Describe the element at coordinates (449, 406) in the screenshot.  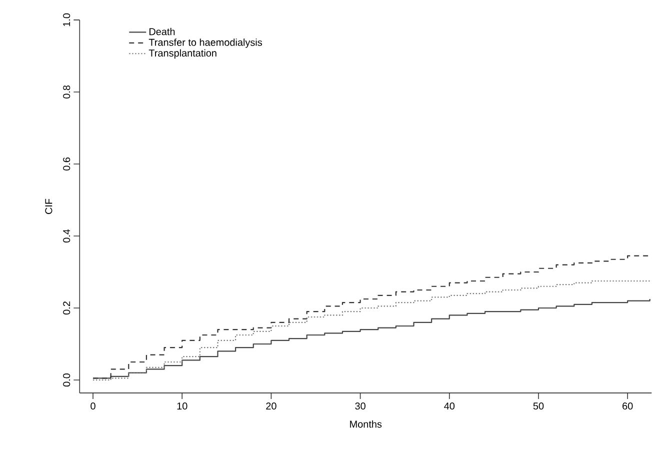
I see `x-tick-label: 40` at that location.